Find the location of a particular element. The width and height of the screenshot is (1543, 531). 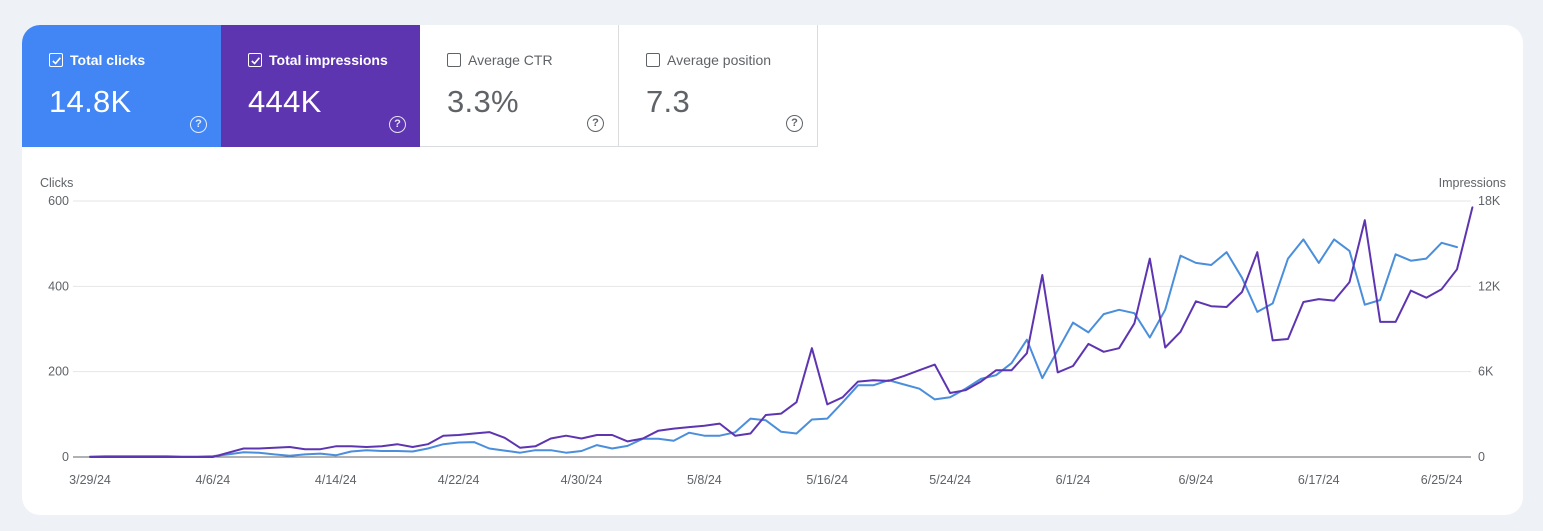

left-tick-label: 0 is located at coordinates (65, 457).